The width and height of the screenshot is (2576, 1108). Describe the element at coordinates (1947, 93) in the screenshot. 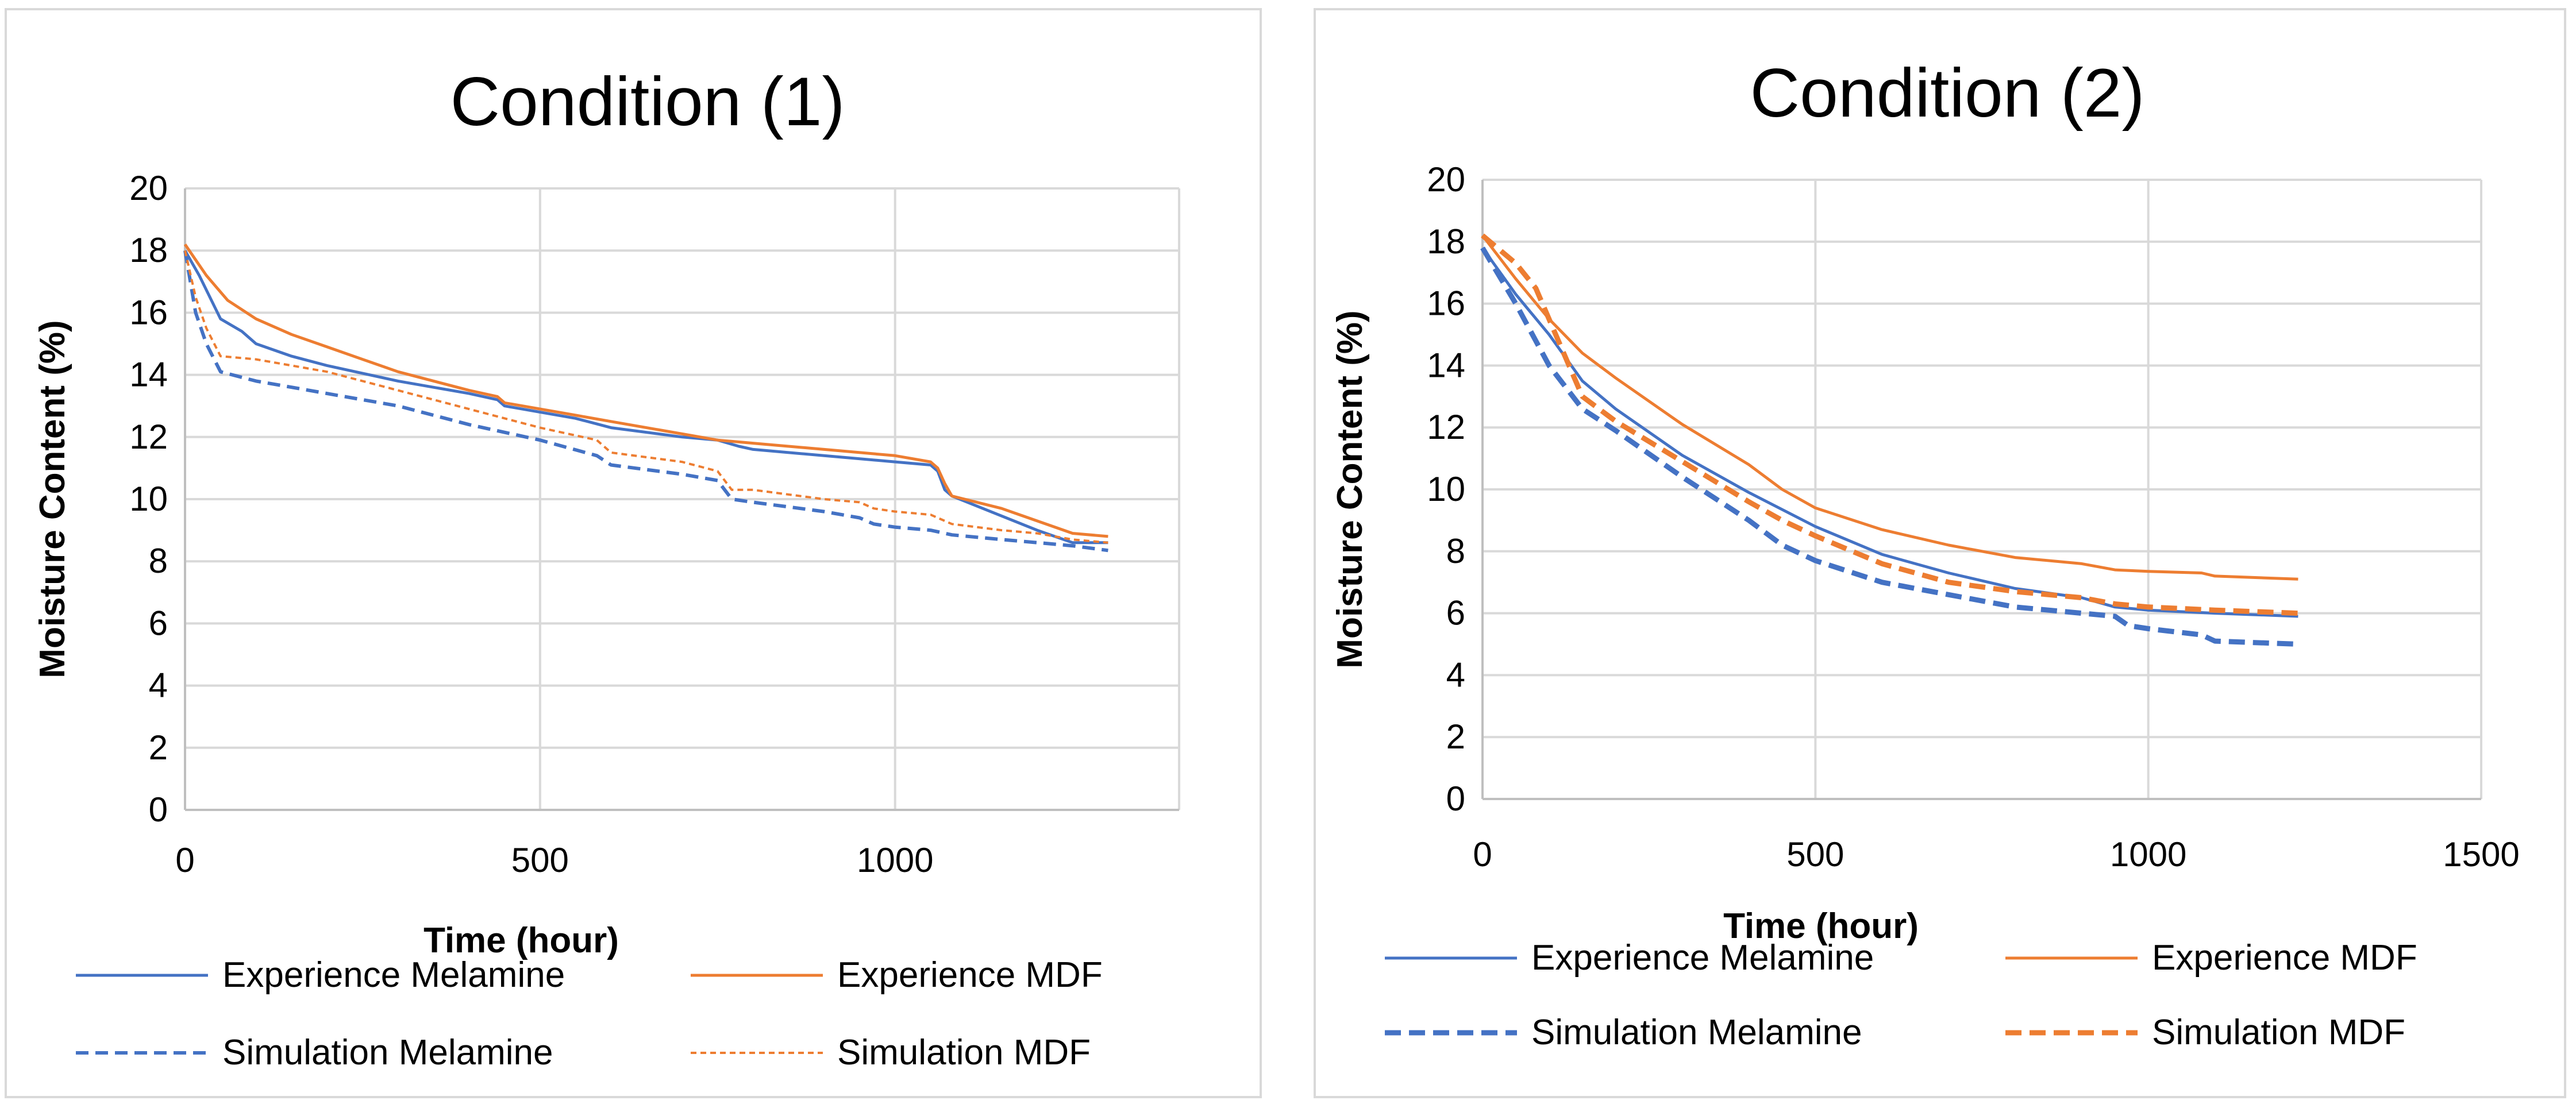

I see `chart-title: Condition (2)` at that location.